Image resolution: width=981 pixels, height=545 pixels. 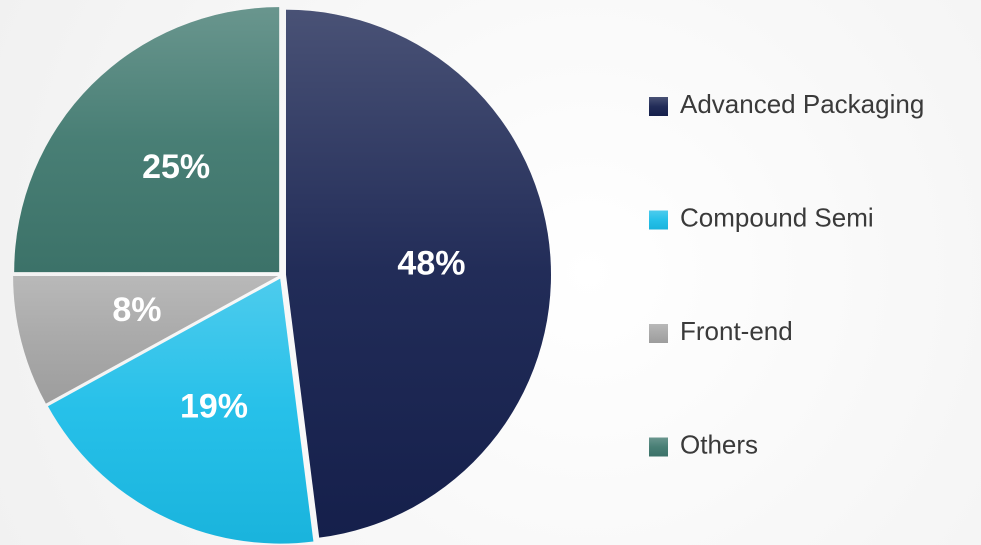 What do you see at coordinates (147, 140) in the screenshot?
I see `pie-slice` at bounding box center [147, 140].